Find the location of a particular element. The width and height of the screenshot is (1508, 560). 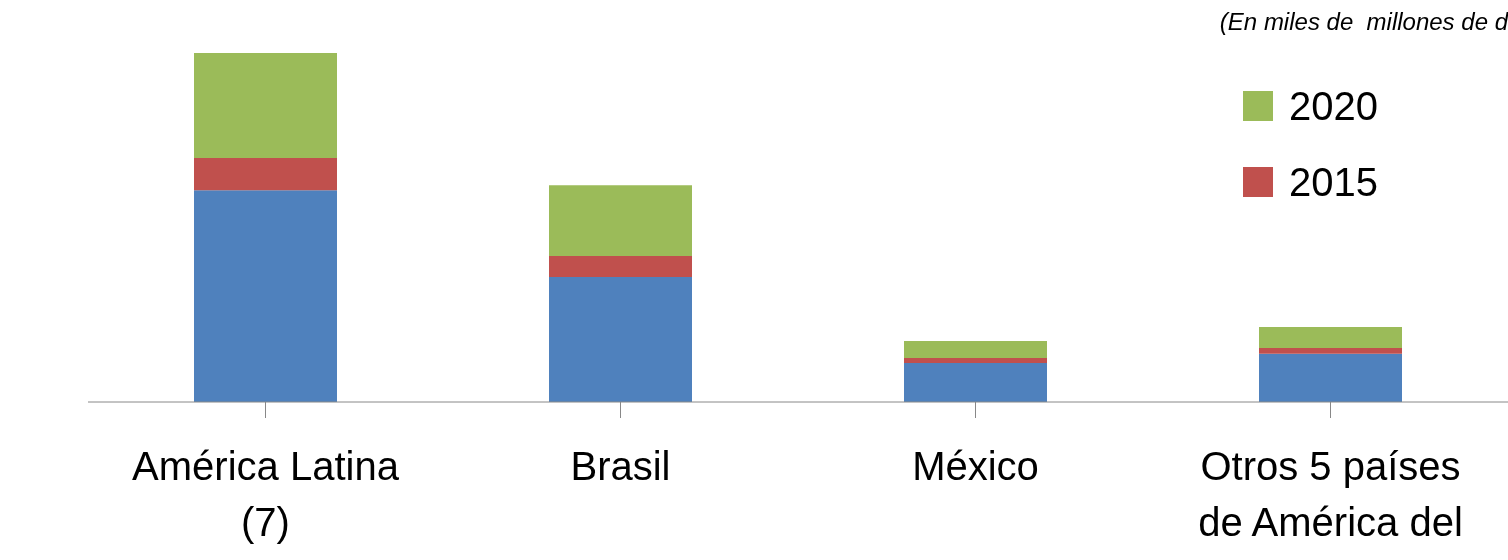

x-tick-label: Brasil is located at coordinates (620, 466).